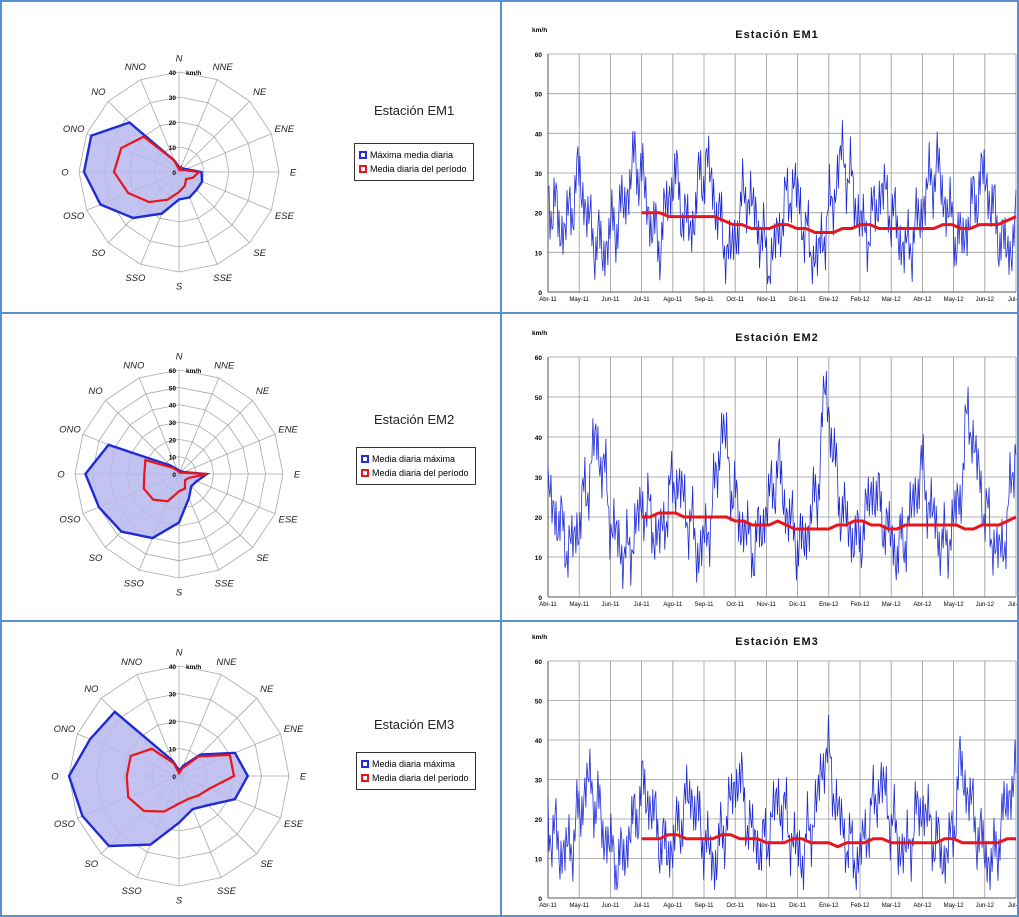 This screenshot has height=917, width=1019. What do you see at coordinates (285, 129) in the screenshot?
I see `direction-label: ENE` at bounding box center [285, 129].